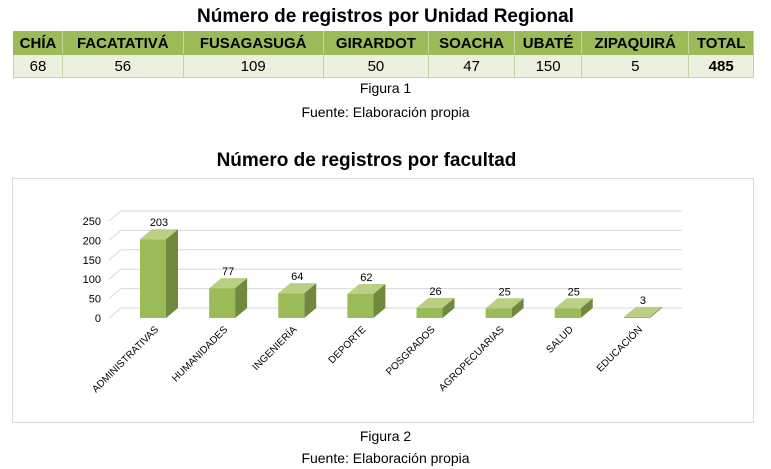 The image size is (771, 469). What do you see at coordinates (92, 261) in the screenshot?
I see `y-tick-label: 150` at bounding box center [92, 261].